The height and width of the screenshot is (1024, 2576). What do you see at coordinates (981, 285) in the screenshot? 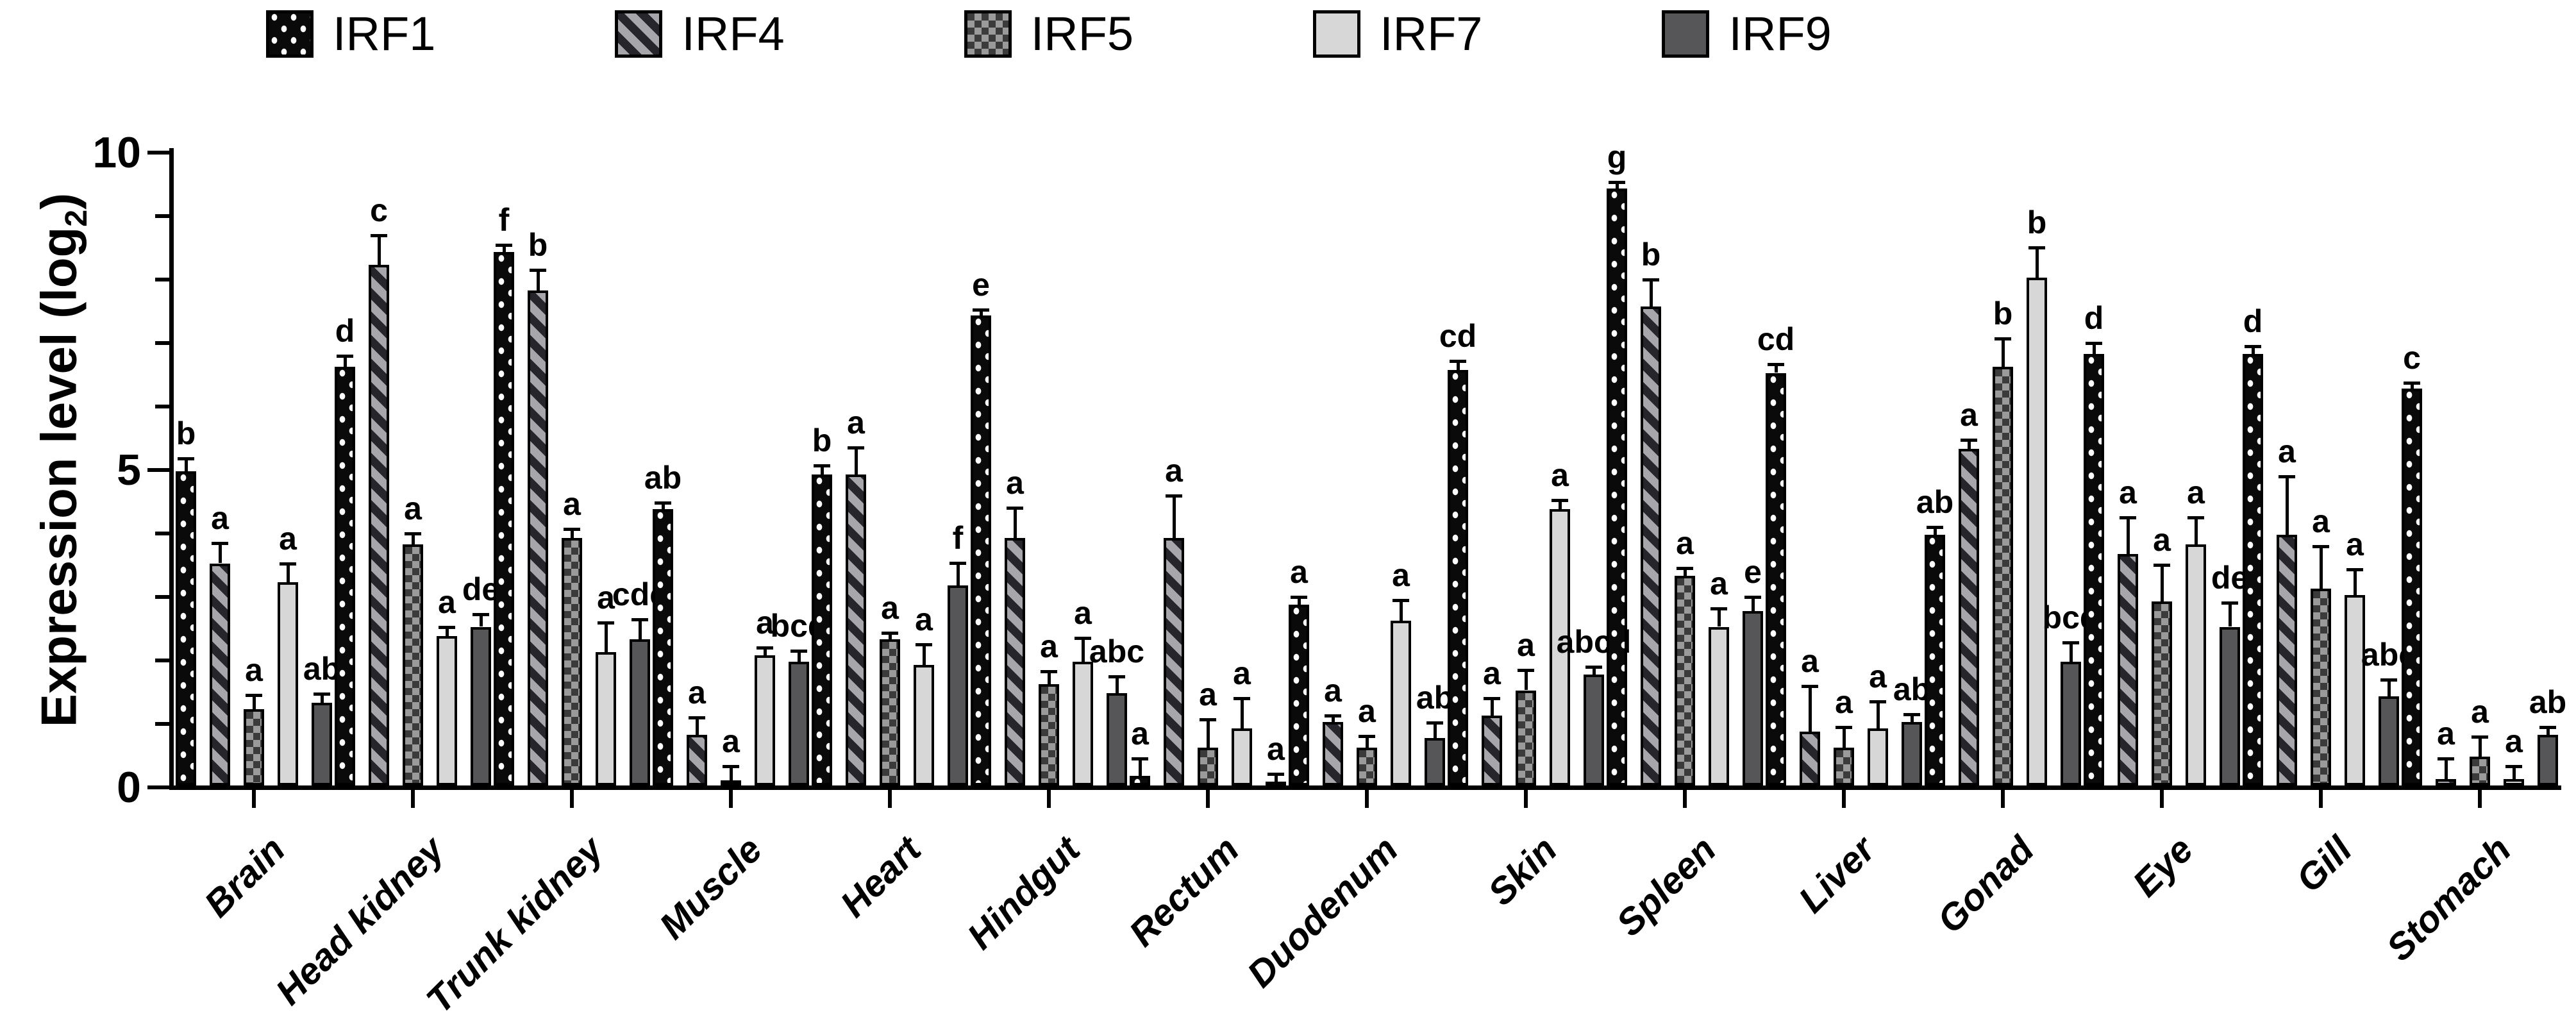
I see `sig-letter-irf1-hindgut: e` at bounding box center [981, 285].